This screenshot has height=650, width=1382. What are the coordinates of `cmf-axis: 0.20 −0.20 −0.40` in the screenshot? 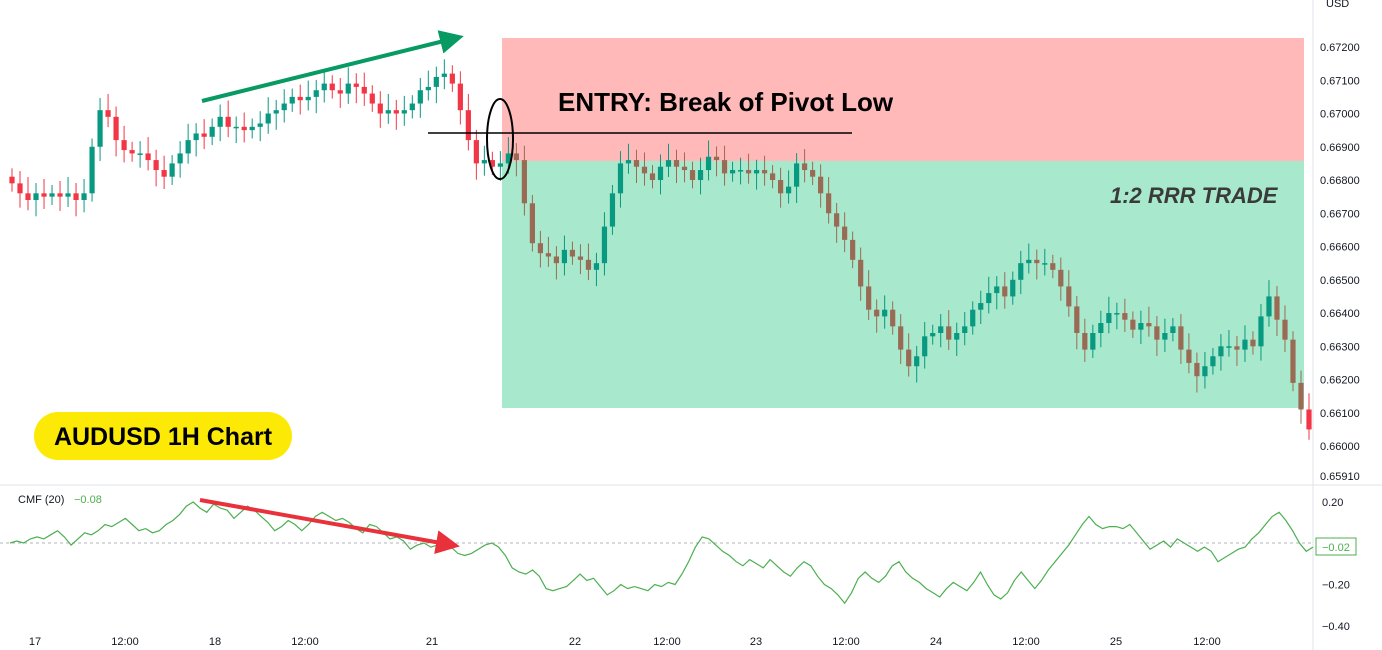 It's located at (1336, 565).